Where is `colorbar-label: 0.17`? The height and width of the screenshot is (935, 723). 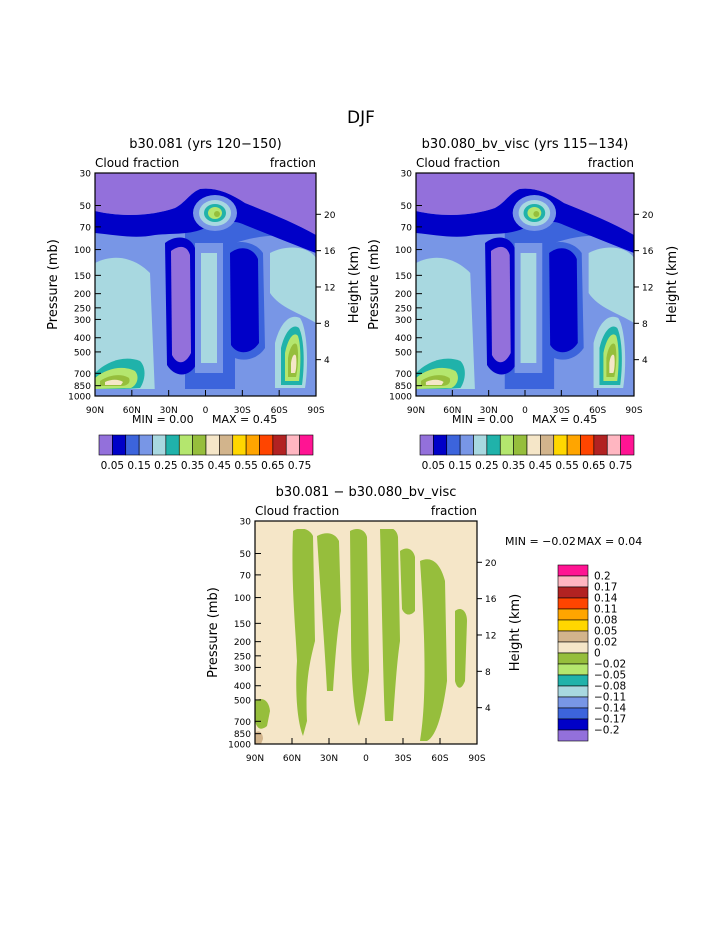
colorbar-label: 0.17 is located at coordinates (605, 588).